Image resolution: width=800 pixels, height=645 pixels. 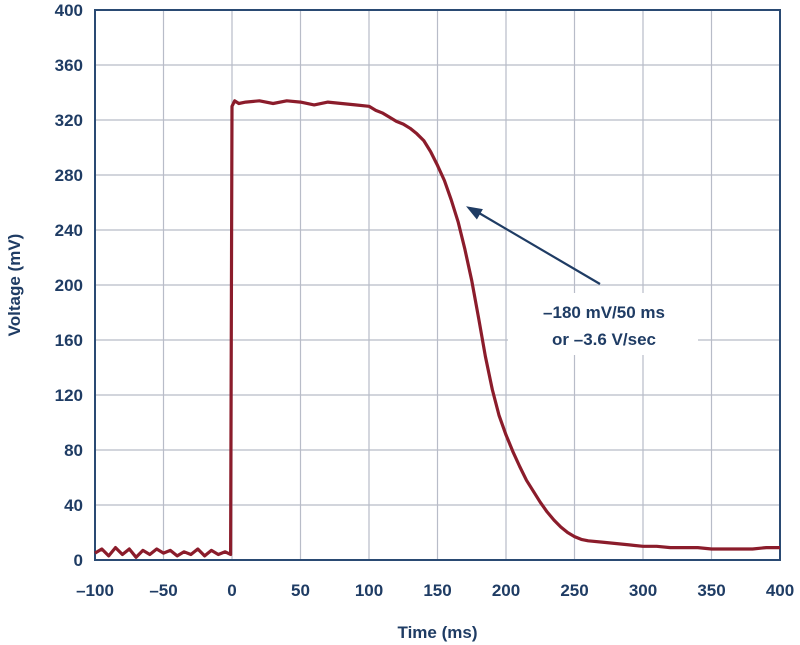 What do you see at coordinates (603, 324) in the screenshot?
I see `annotation-background` at bounding box center [603, 324].